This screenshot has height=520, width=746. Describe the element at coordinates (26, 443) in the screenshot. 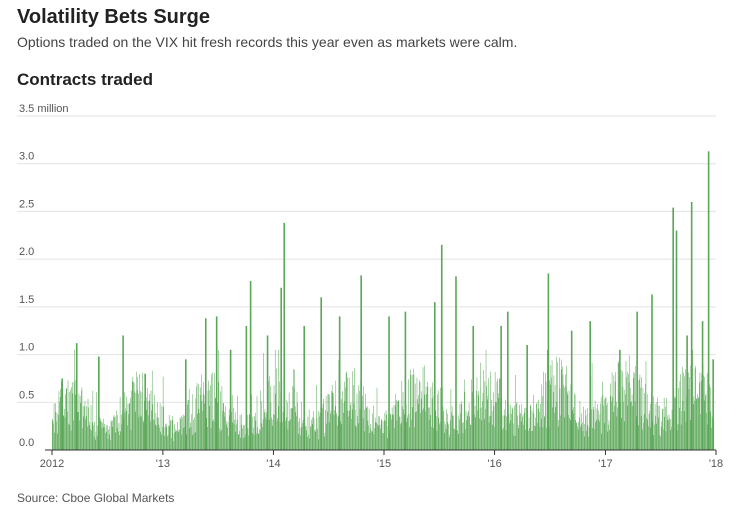

I see `y-tick-label: 0.0` at that location.